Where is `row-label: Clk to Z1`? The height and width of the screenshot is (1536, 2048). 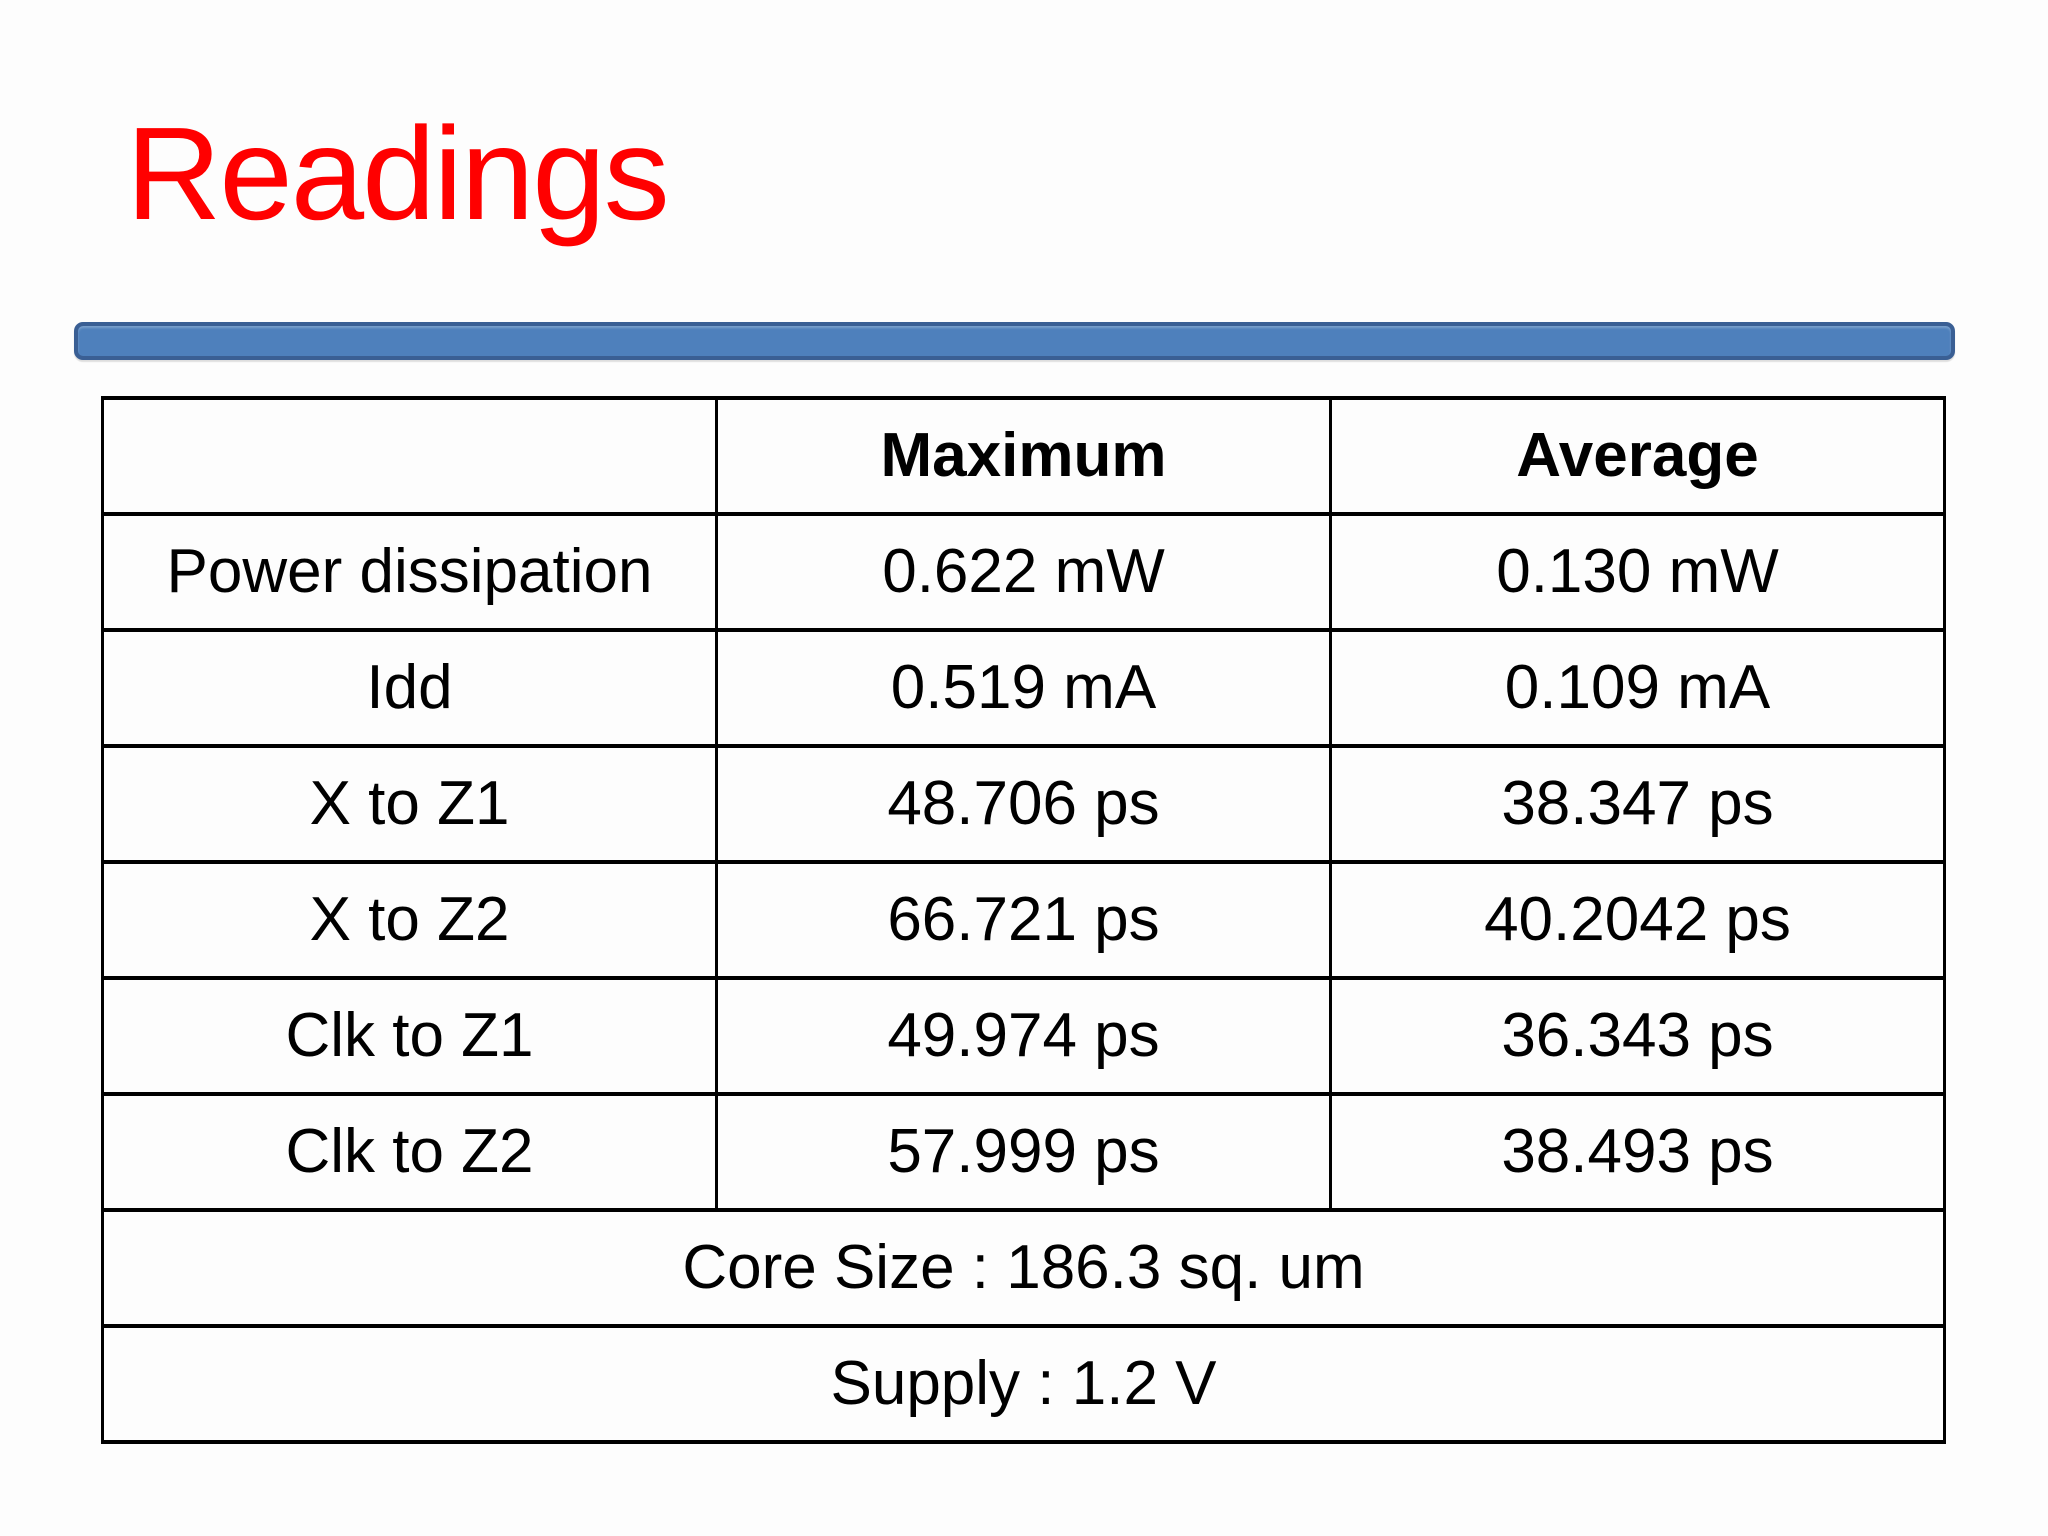
row-label: Clk to Z1 is located at coordinates (409, 1036).